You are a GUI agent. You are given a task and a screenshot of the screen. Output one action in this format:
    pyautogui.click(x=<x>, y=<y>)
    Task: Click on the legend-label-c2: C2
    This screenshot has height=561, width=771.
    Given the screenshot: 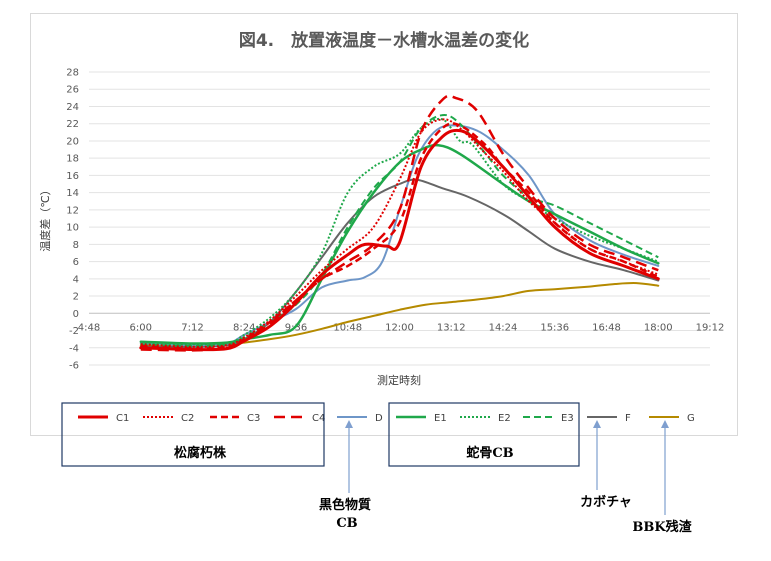 What is the action you would take?
    pyautogui.click(x=187, y=418)
    